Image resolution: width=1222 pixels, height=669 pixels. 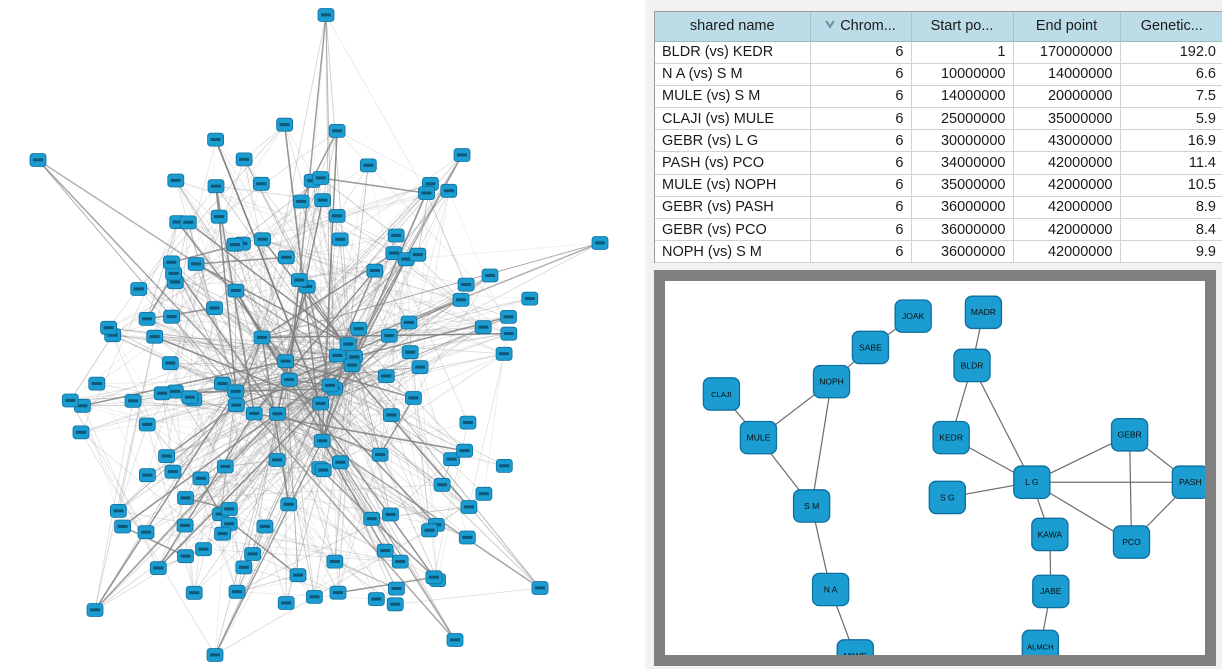 What do you see at coordinates (938, 163) in the screenshot?
I see `table-row: PASH (vs) PCO 6 34000000 42000000 11.4` at bounding box center [938, 163].